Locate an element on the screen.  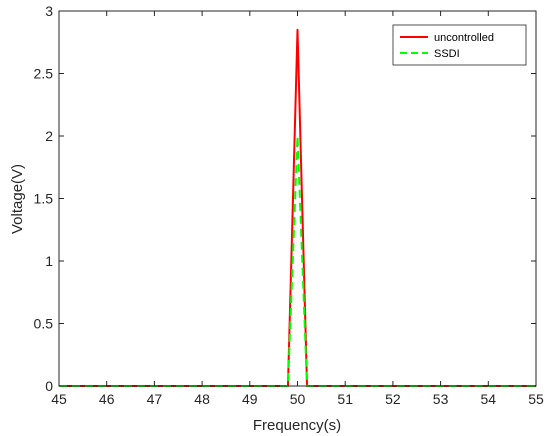
x-tick-label: 47 is located at coordinates (155, 399).